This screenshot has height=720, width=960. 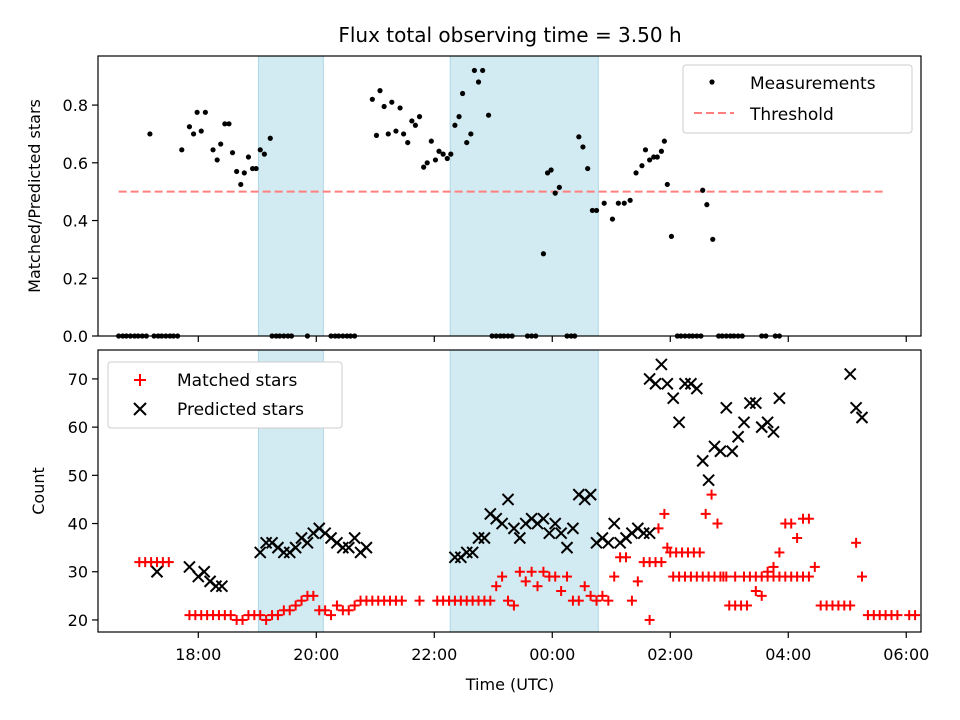 I want to click on top-legend: Measurements Threshold, so click(x=797, y=99).